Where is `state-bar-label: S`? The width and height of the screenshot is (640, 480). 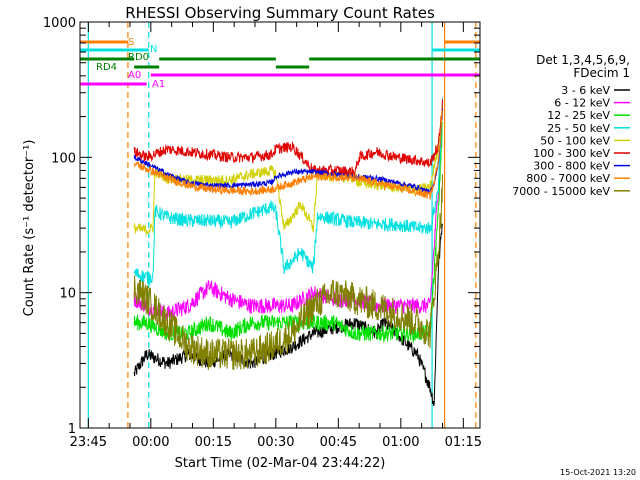
state-bar-label: S is located at coordinates (131, 42).